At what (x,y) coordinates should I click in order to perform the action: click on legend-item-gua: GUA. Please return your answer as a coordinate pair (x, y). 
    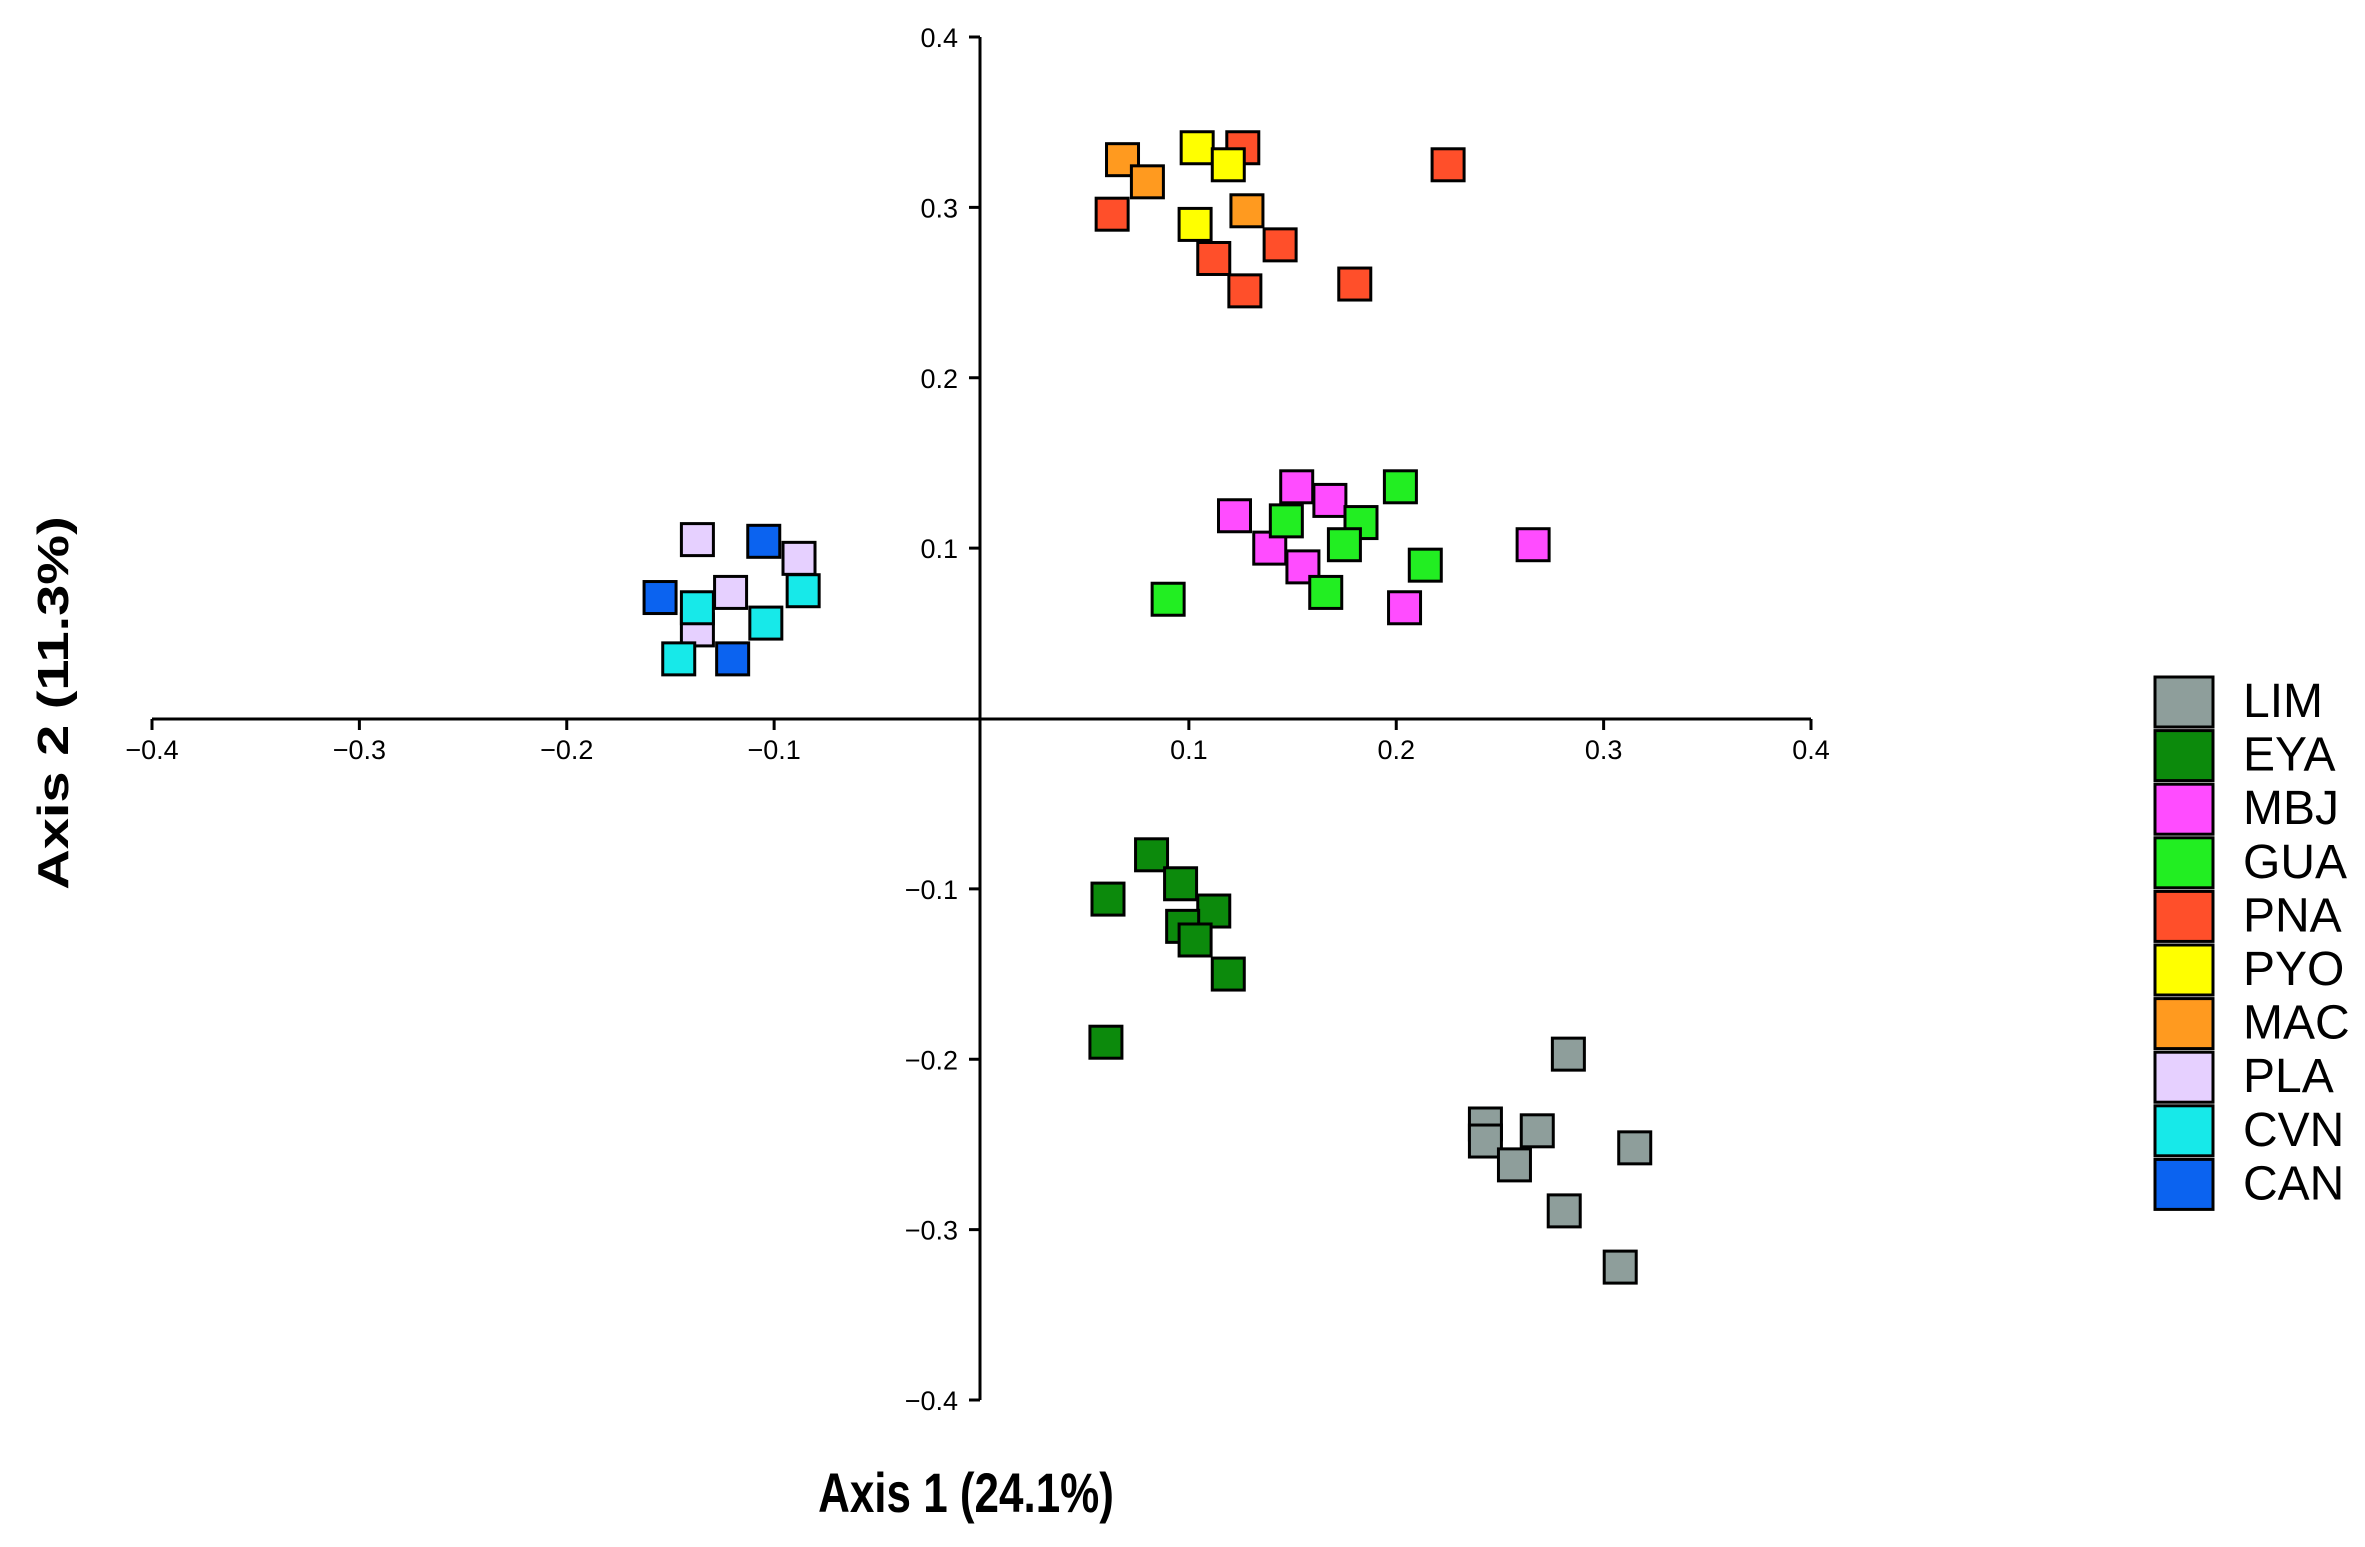
    Looking at the image, I should click on (2250, 863).